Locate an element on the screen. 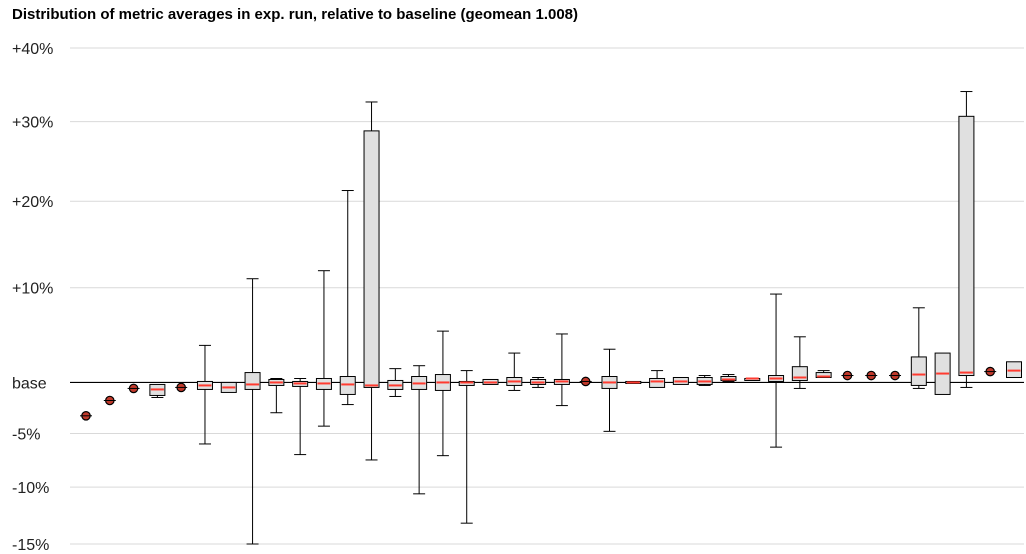 This screenshot has width=1026, height=554. y-tick-label: base is located at coordinates (29, 383).